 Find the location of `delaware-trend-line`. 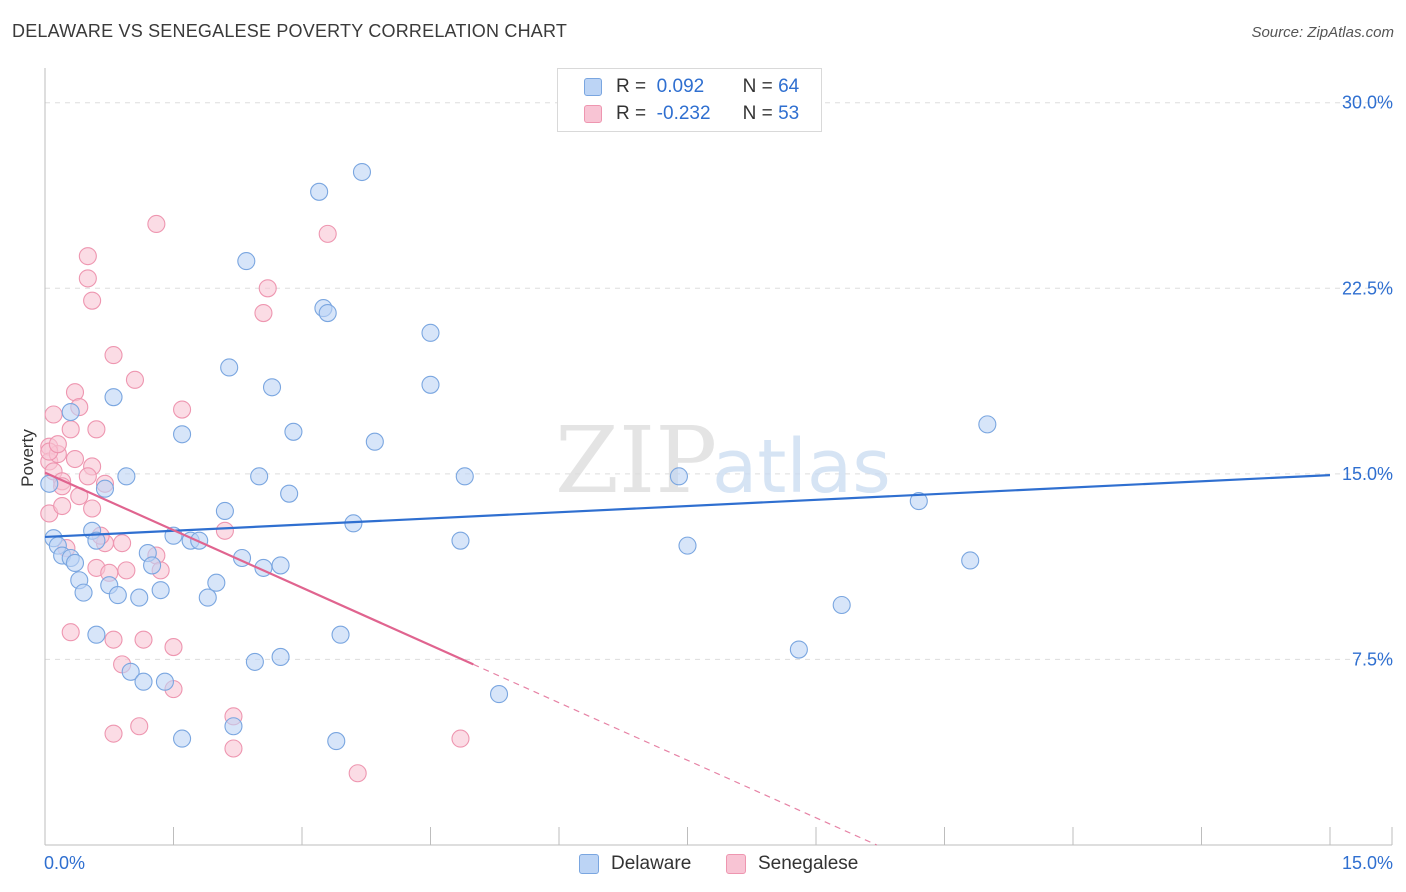

delaware-trend-line is located at coordinates (687, 506).